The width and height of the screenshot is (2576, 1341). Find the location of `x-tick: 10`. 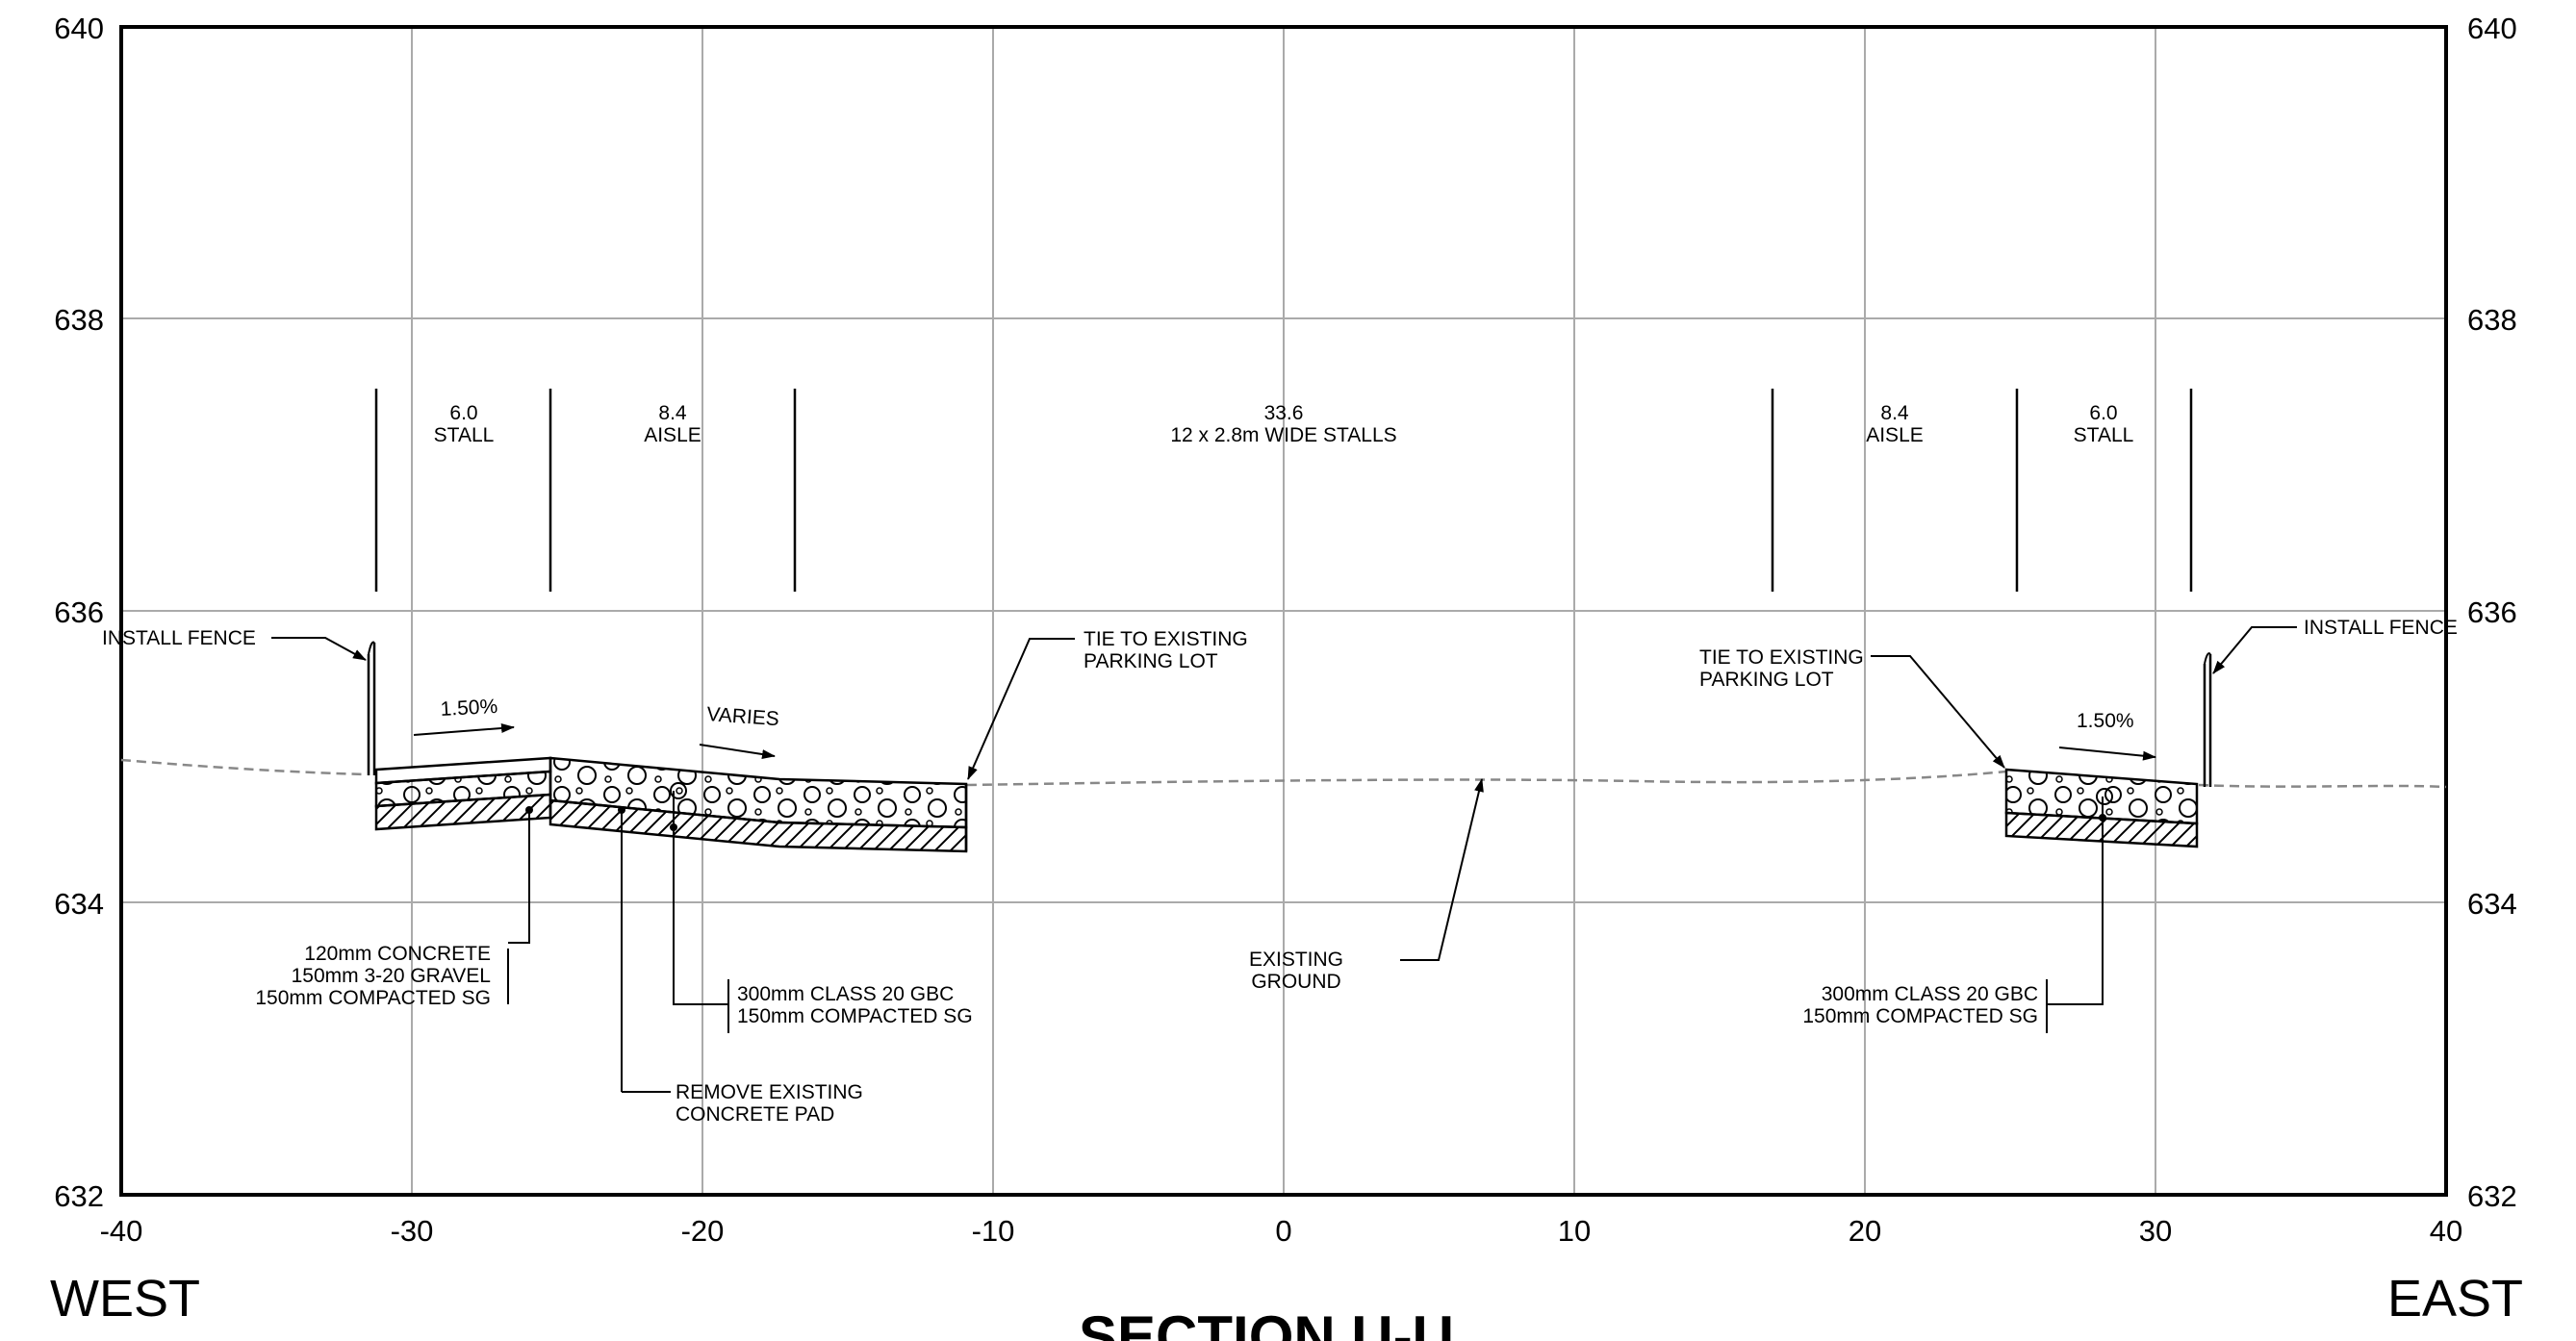

x-tick: 10 is located at coordinates (1574, 1231).